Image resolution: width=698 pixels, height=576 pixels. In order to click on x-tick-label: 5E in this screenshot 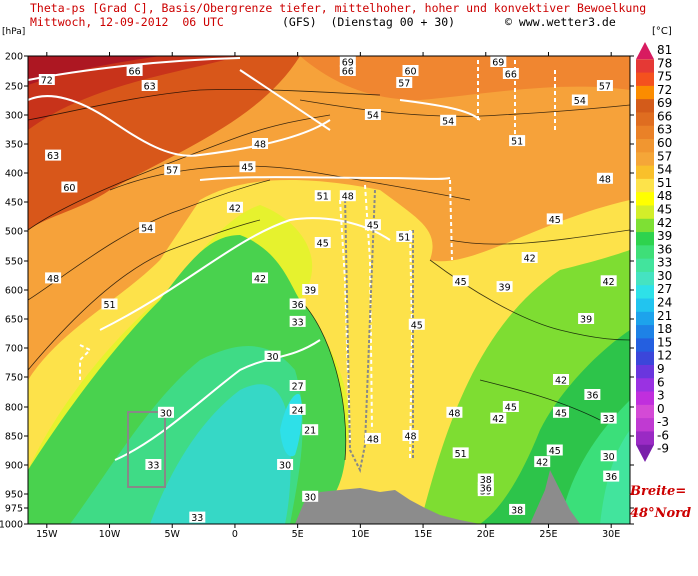, I will do `click(298, 534)`.